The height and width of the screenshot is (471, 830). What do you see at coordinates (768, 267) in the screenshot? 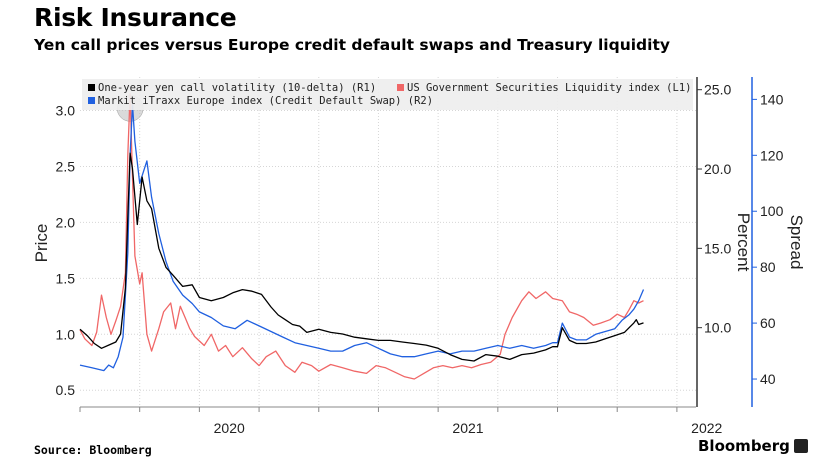
I see `right-spread-tick-label: 80` at bounding box center [768, 267].